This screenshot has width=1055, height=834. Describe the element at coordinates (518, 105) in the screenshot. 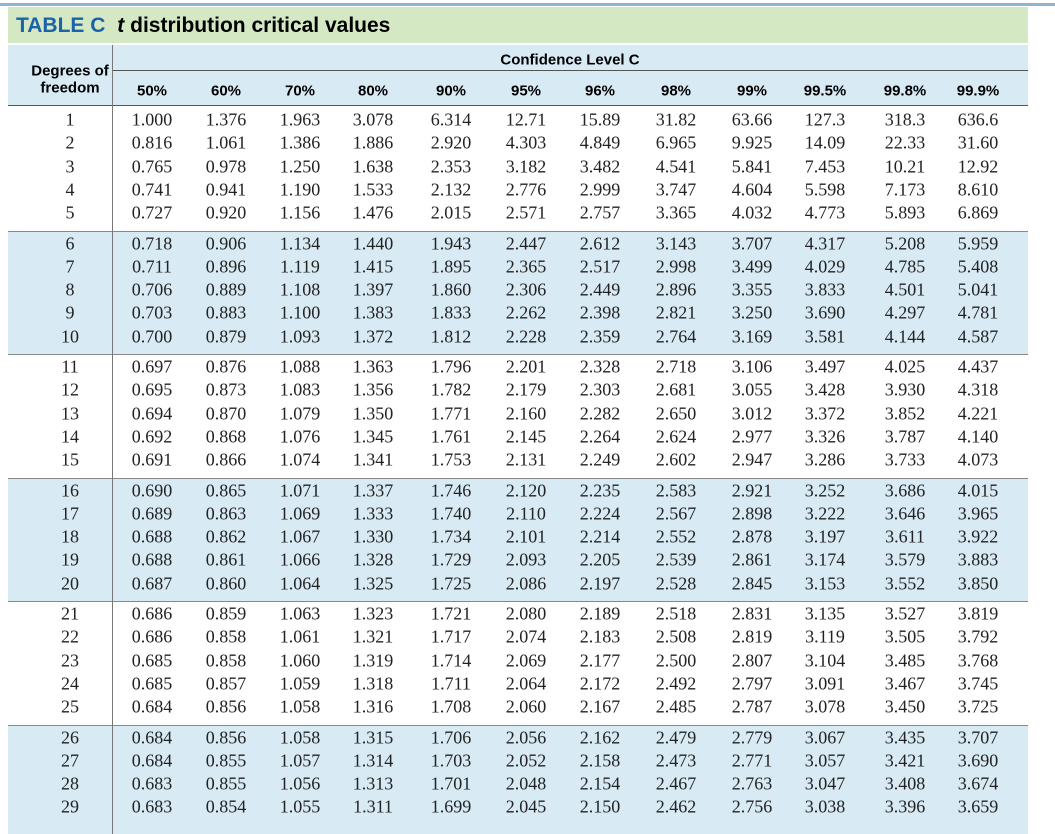

I see `header-rule` at that location.